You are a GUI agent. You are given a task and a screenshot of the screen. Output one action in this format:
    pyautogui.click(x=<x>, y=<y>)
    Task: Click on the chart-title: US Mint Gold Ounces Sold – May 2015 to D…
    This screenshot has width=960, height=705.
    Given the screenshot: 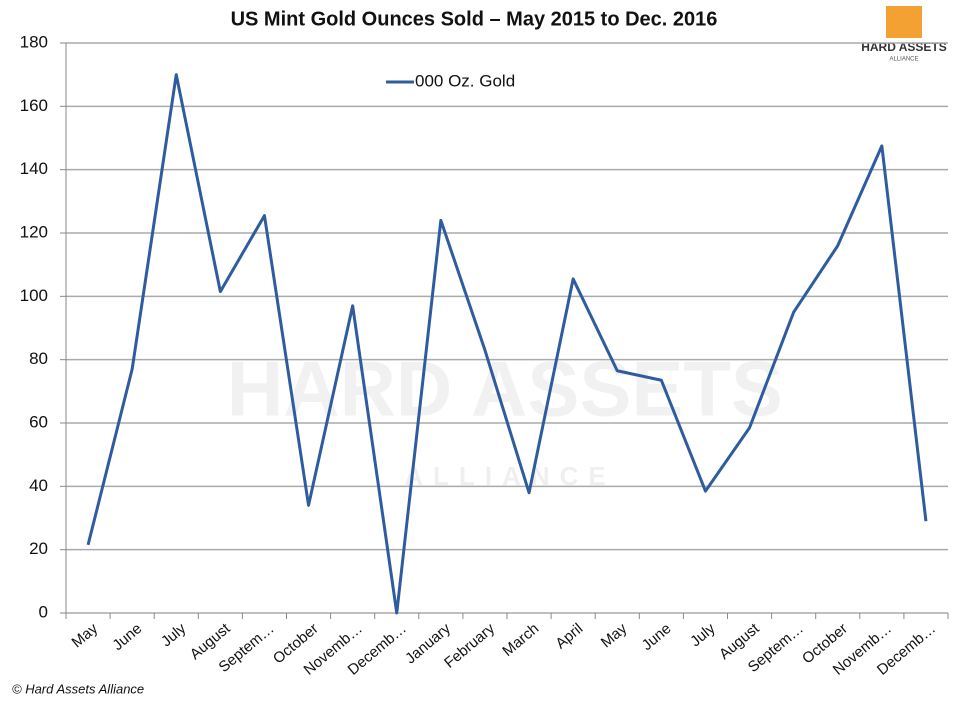 What is the action you would take?
    pyautogui.click(x=474, y=19)
    